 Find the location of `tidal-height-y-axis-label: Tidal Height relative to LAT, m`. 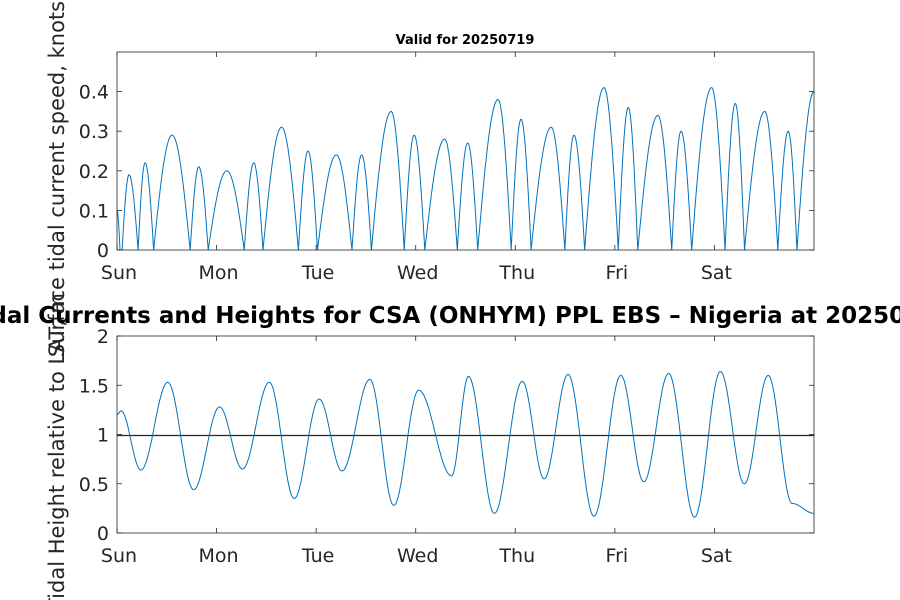

tidal-height-y-axis-label: Tidal Height relative to LAT, m is located at coordinates (57, 446).